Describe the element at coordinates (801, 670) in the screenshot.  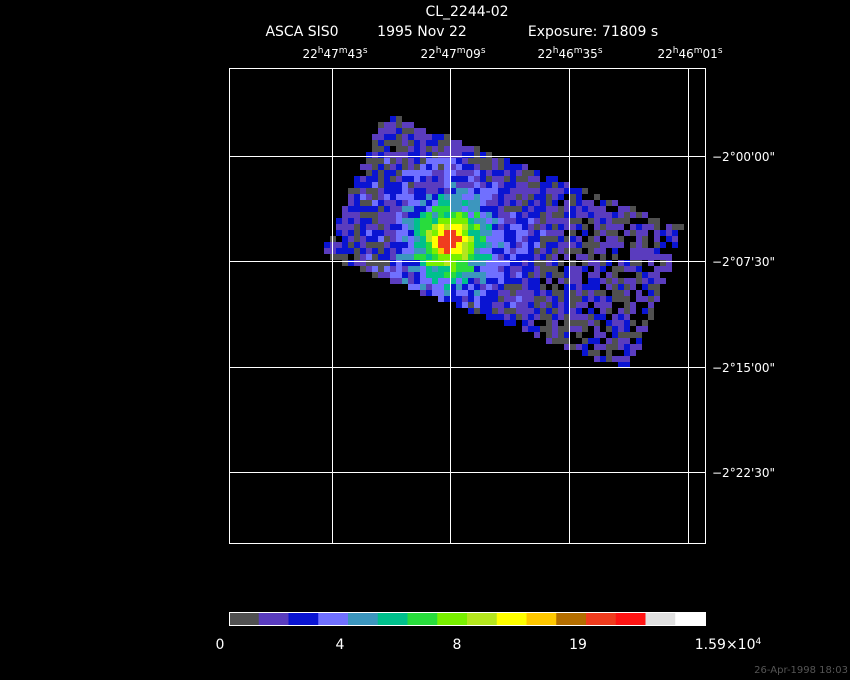
I see `timestamp: 26-Apr-1998 18:03` at that location.